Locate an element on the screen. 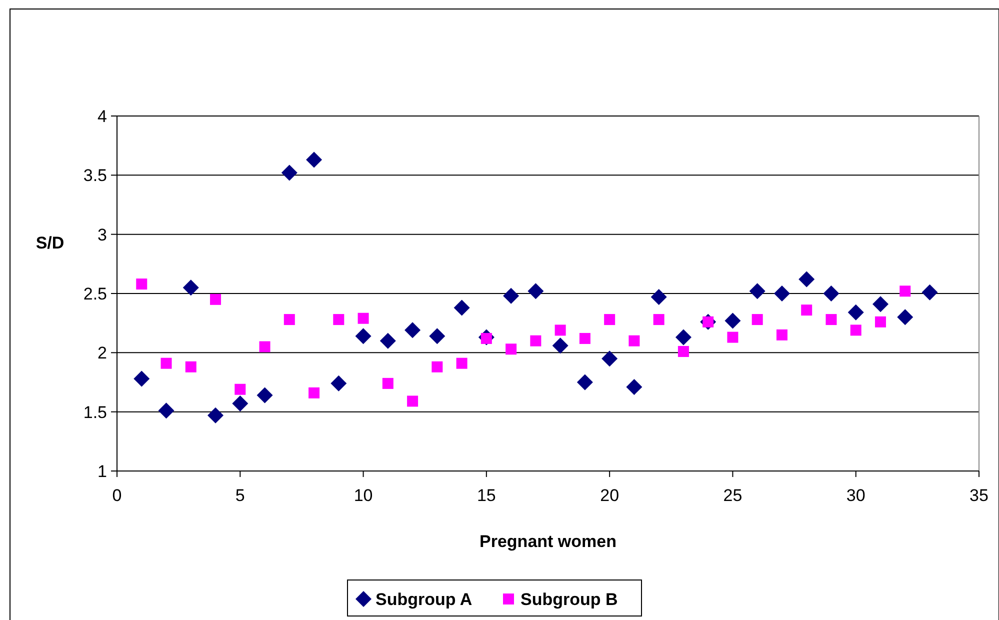  x-tick-label: 0 is located at coordinates (117, 495).